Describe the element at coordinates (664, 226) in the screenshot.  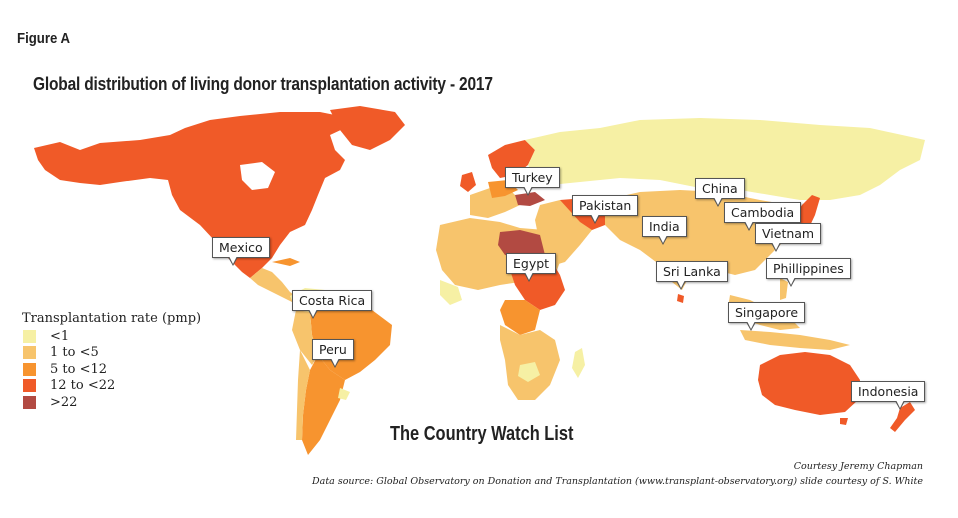
I see `callout-india: India` at that location.